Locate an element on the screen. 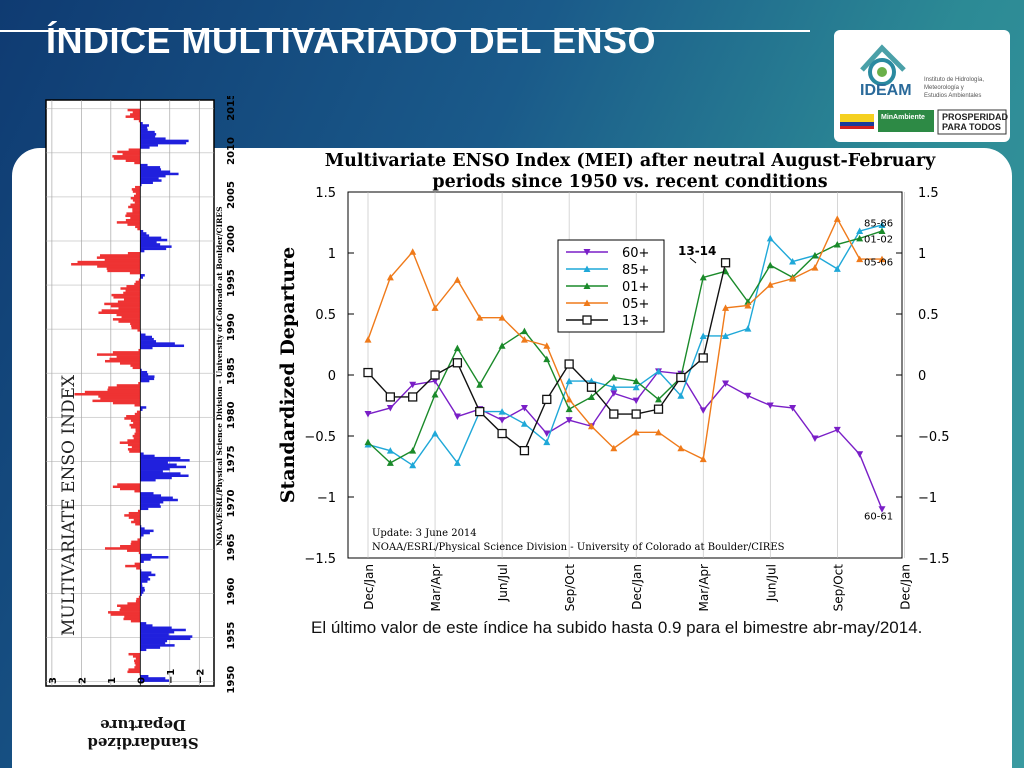 Image resolution: width=1024 pixels, height=768 pixels. main-y-tick-label-left: 0 is located at coordinates (332, 376).